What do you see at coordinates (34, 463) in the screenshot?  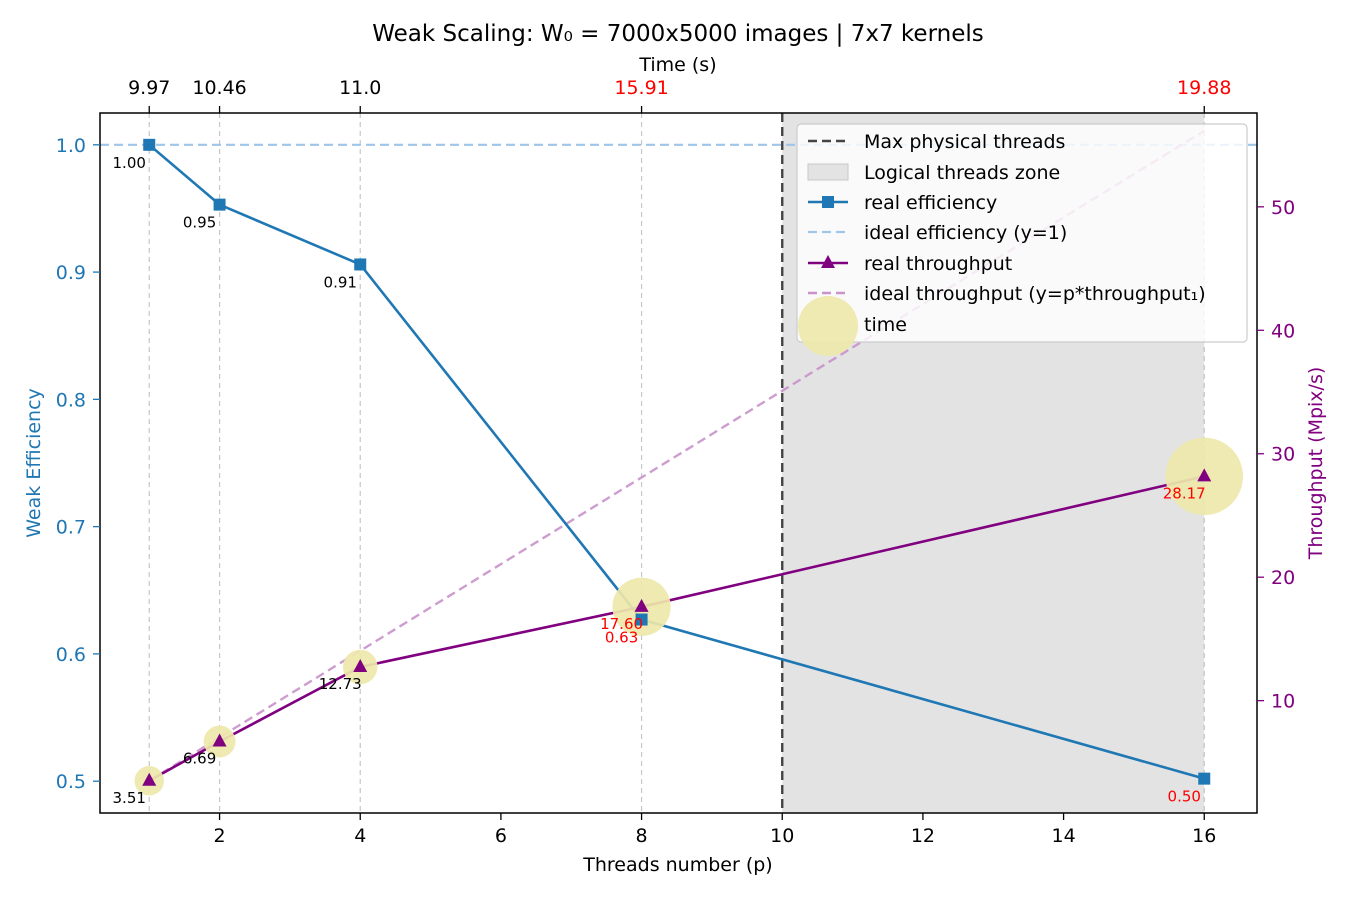 I see `y-axis-label-left: Weak Efficiency` at bounding box center [34, 463].